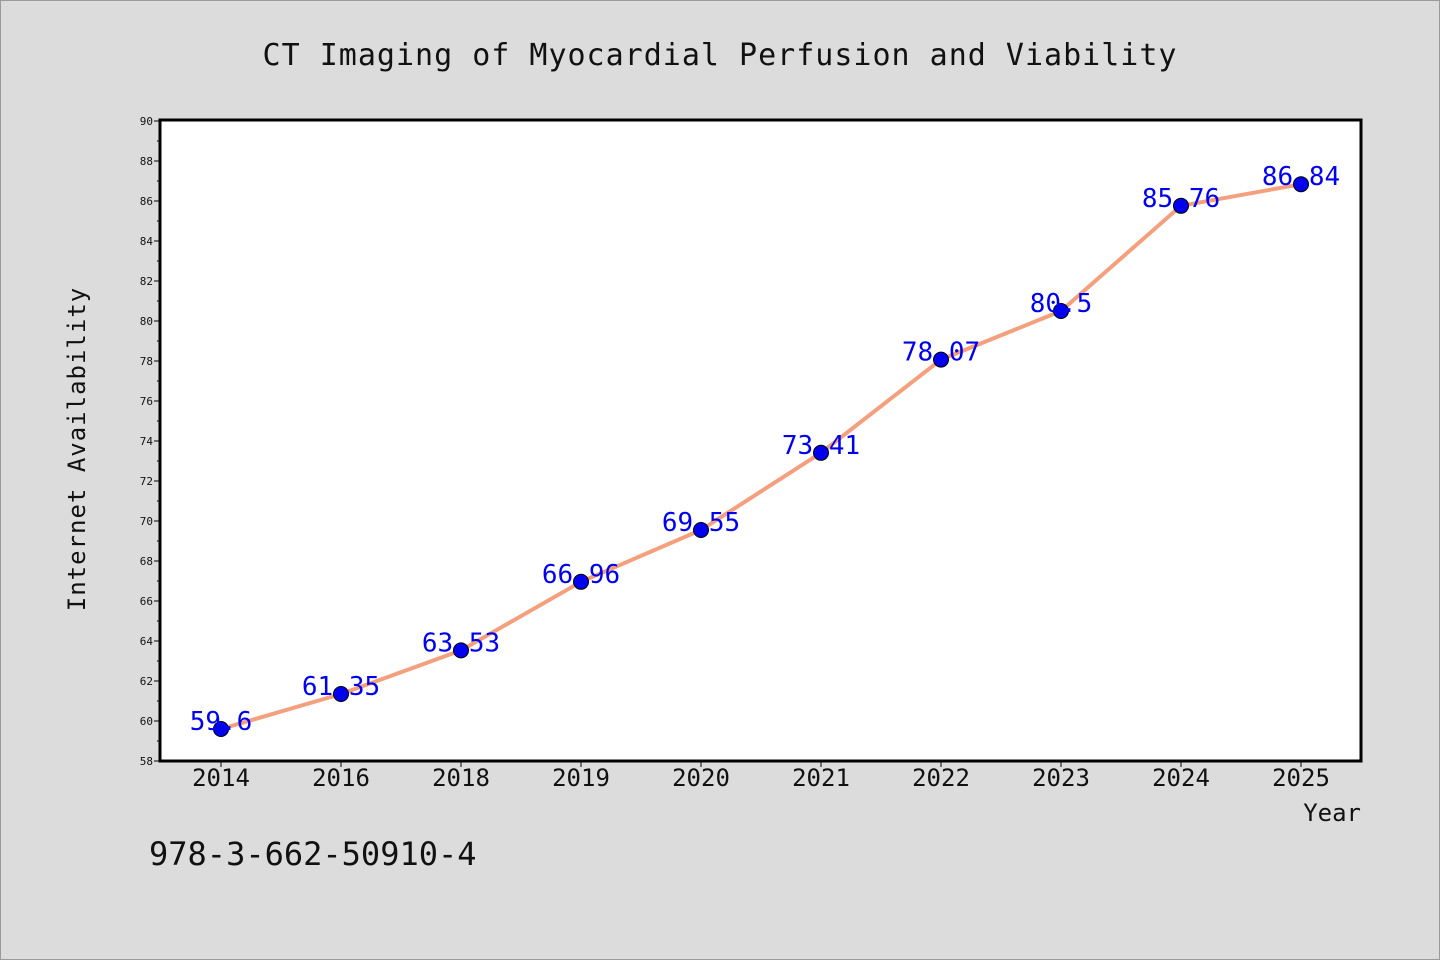 This screenshot has width=1440, height=960. What do you see at coordinates (146, 121) in the screenshot?
I see `y-tick-label: 90` at bounding box center [146, 121].